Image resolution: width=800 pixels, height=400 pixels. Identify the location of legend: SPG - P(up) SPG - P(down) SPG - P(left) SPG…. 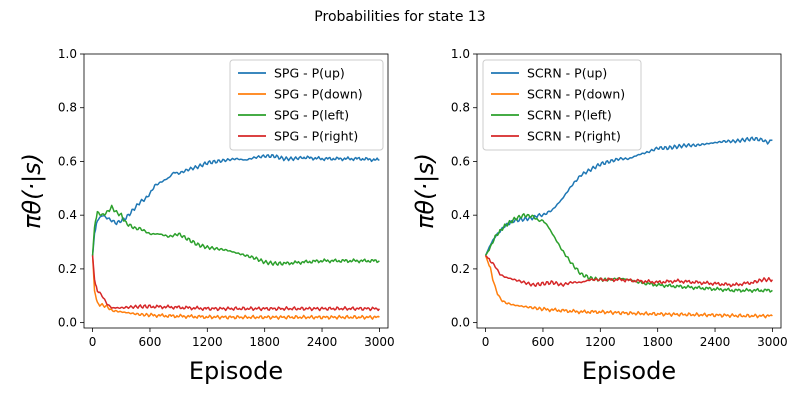
(306, 105).